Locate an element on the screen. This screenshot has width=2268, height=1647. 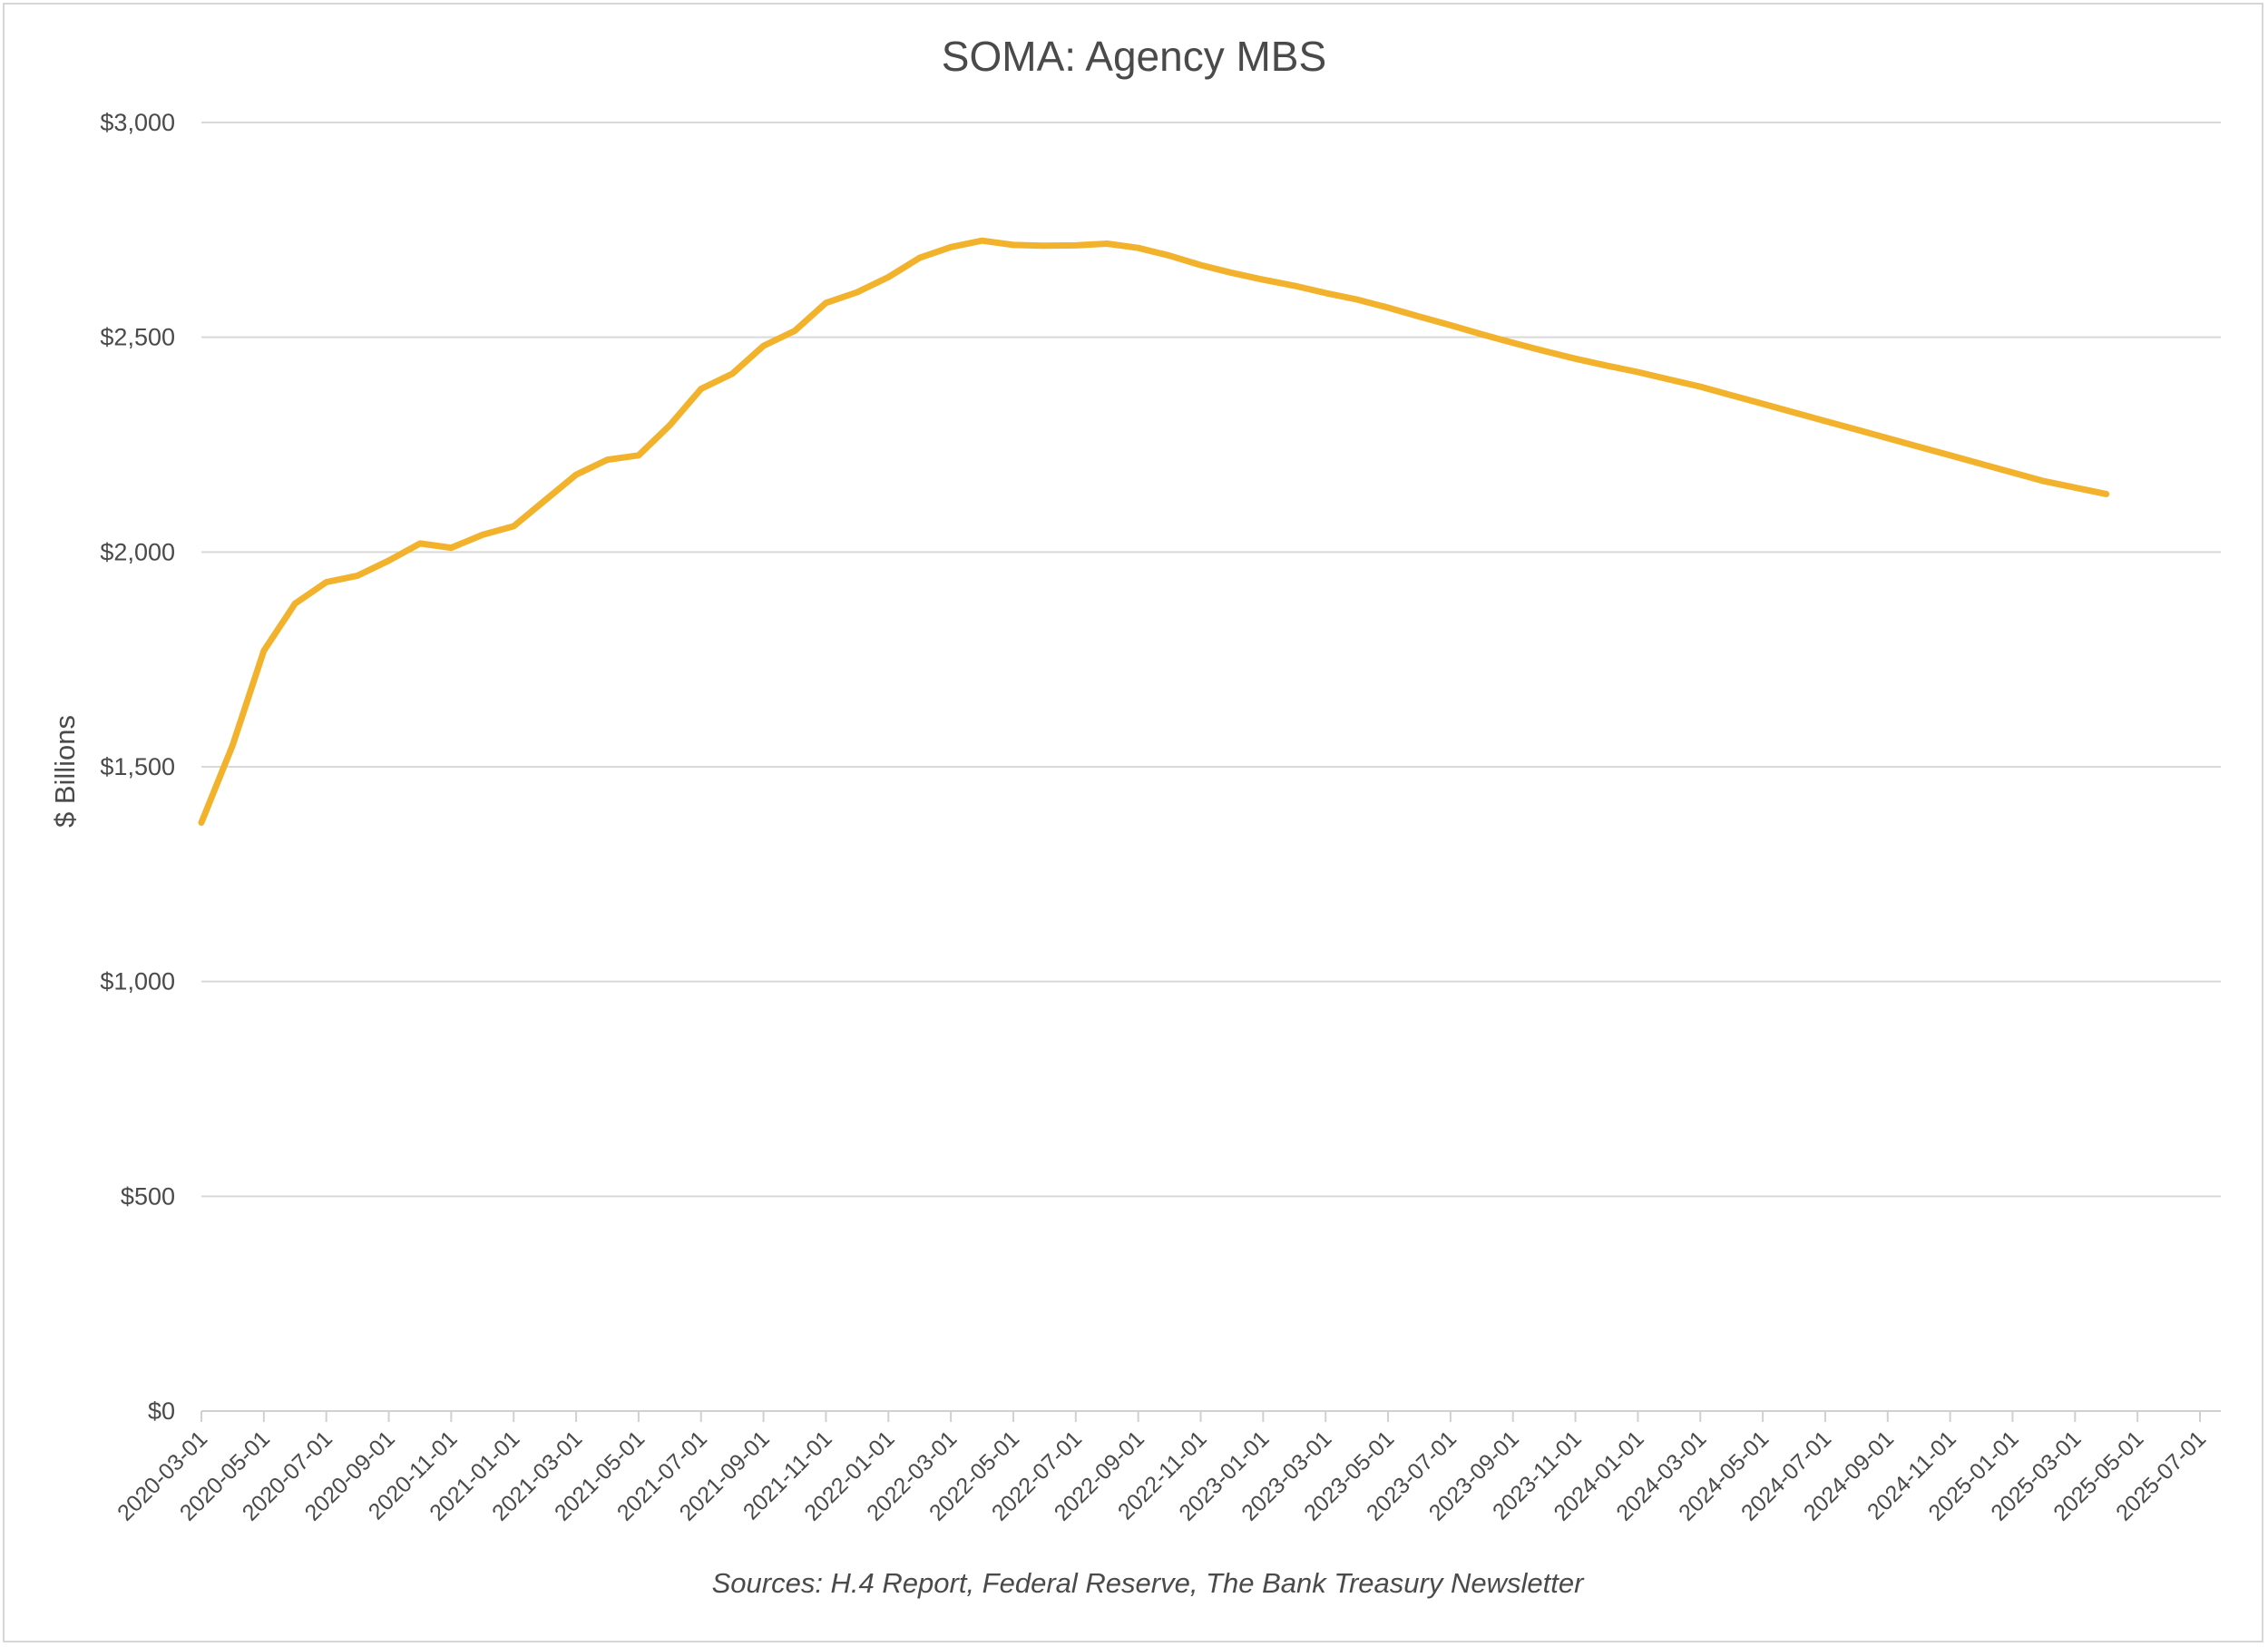
y-tick-label: $1,500 is located at coordinates (137, 766).